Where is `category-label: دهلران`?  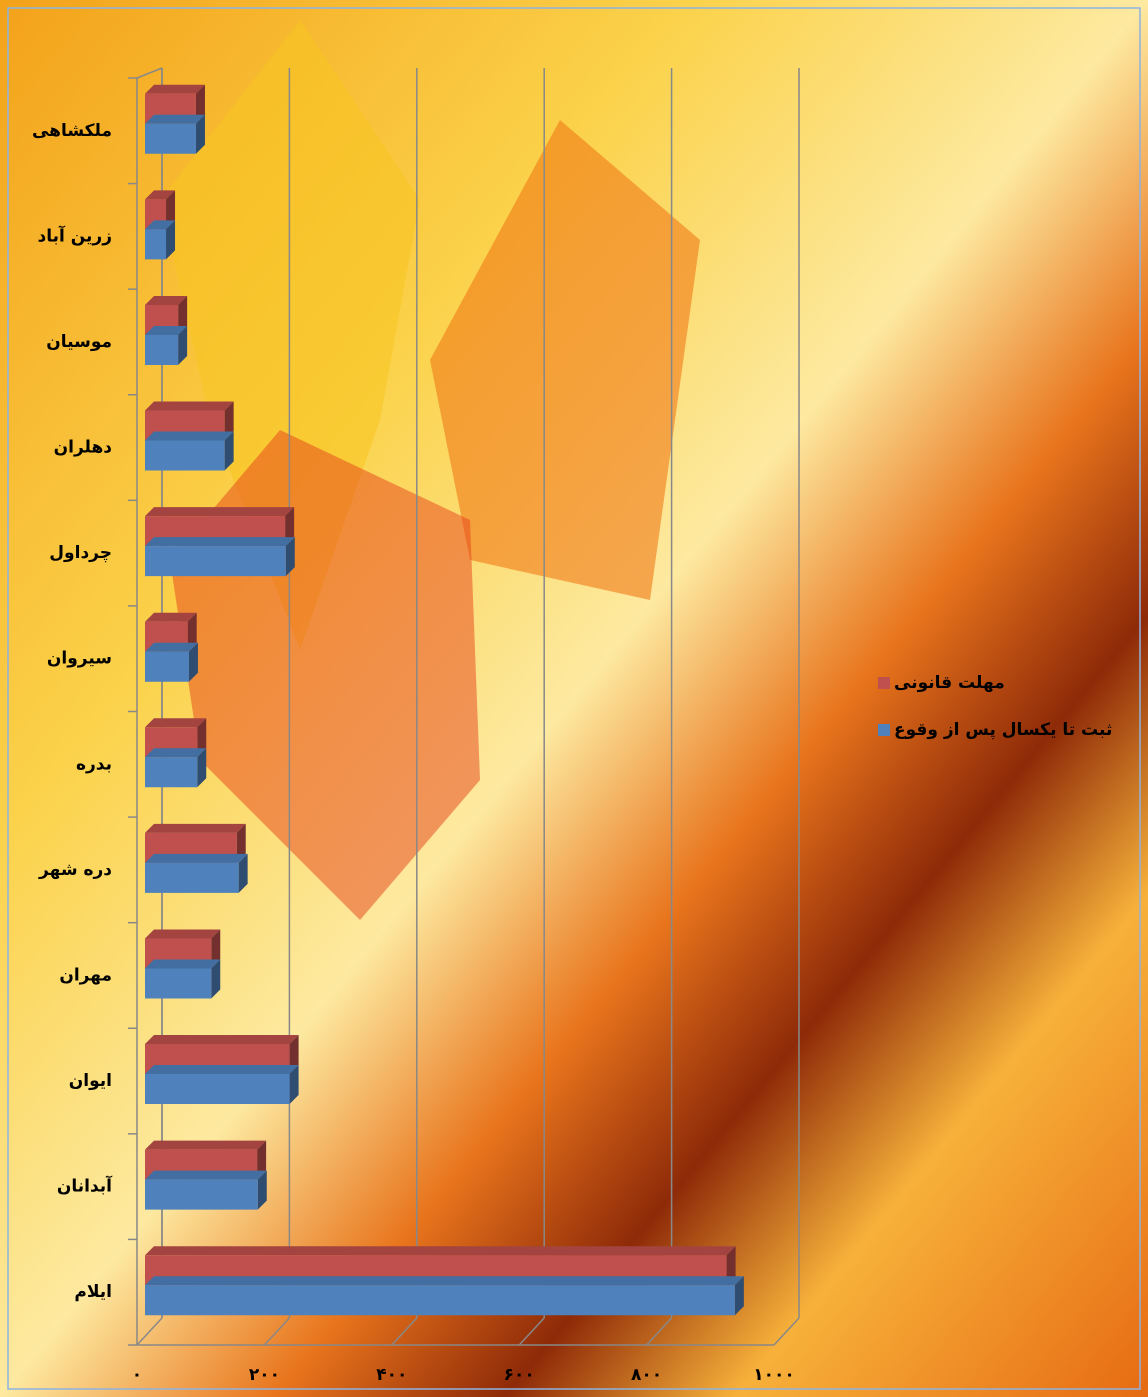
category-label: دهلران is located at coordinates (83, 448).